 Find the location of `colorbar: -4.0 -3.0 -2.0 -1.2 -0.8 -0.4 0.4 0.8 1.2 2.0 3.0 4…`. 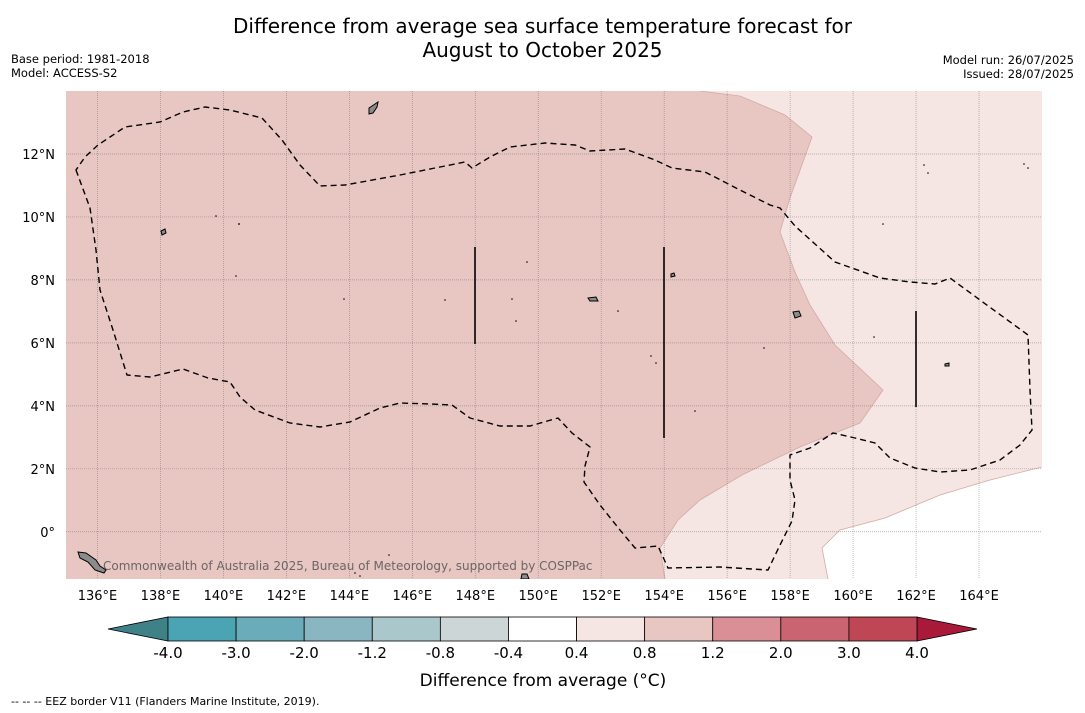

colorbar: -4.0 -3.0 -2.0 -1.2 -0.8 -0.4 0.4 0.8 1.2 2.0 3.0 4… is located at coordinates (542, 639).